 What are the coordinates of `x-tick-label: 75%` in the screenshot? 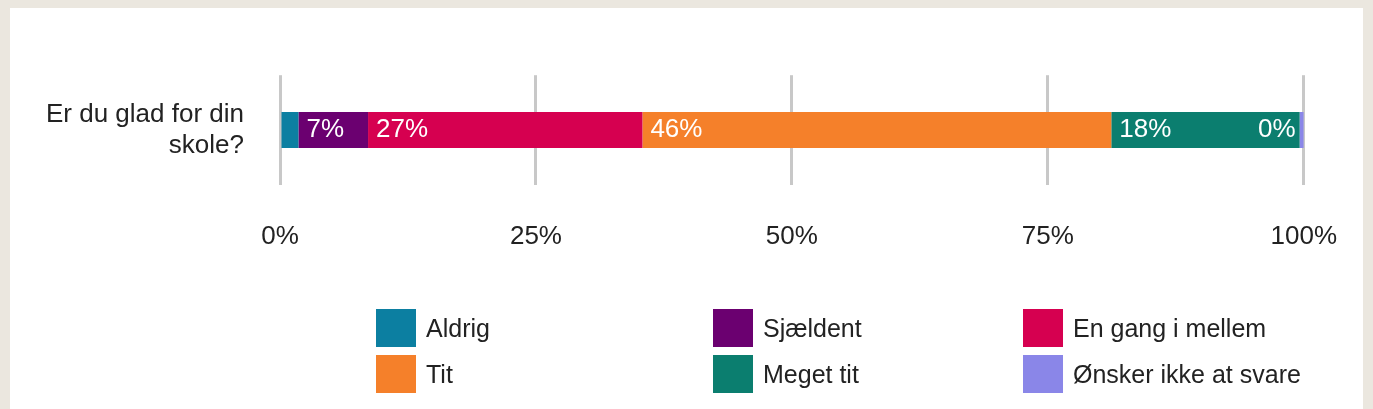 It's located at (1047, 234).